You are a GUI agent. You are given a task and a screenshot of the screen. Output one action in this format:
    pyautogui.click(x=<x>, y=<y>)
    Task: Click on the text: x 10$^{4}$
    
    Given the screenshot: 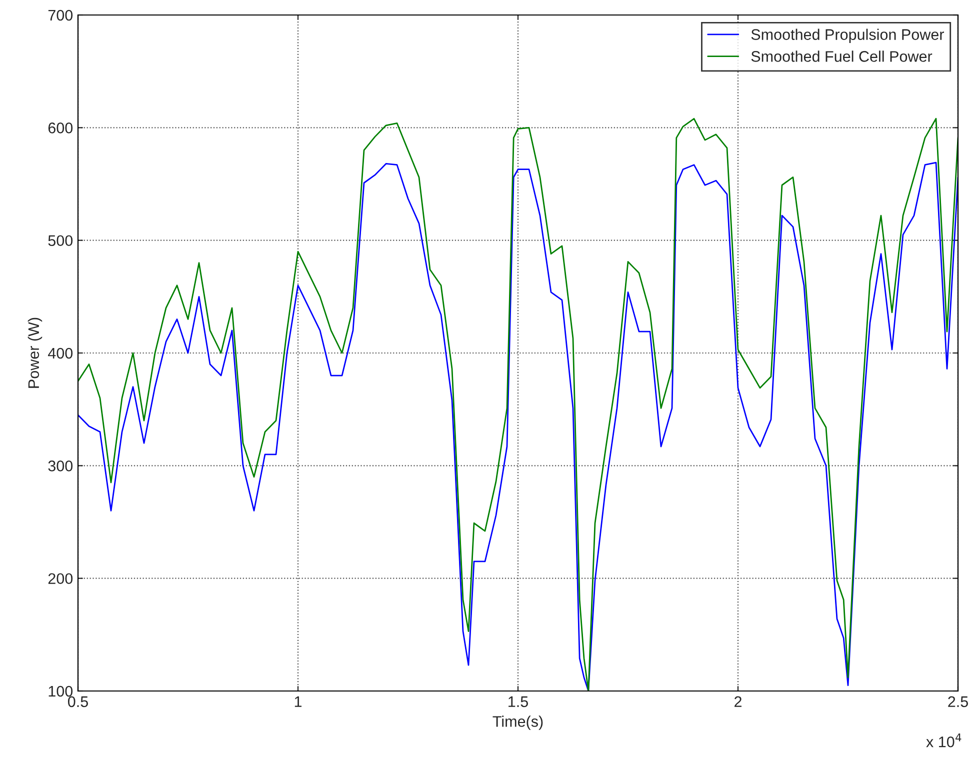 What is the action you would take?
    pyautogui.click(x=944, y=741)
    